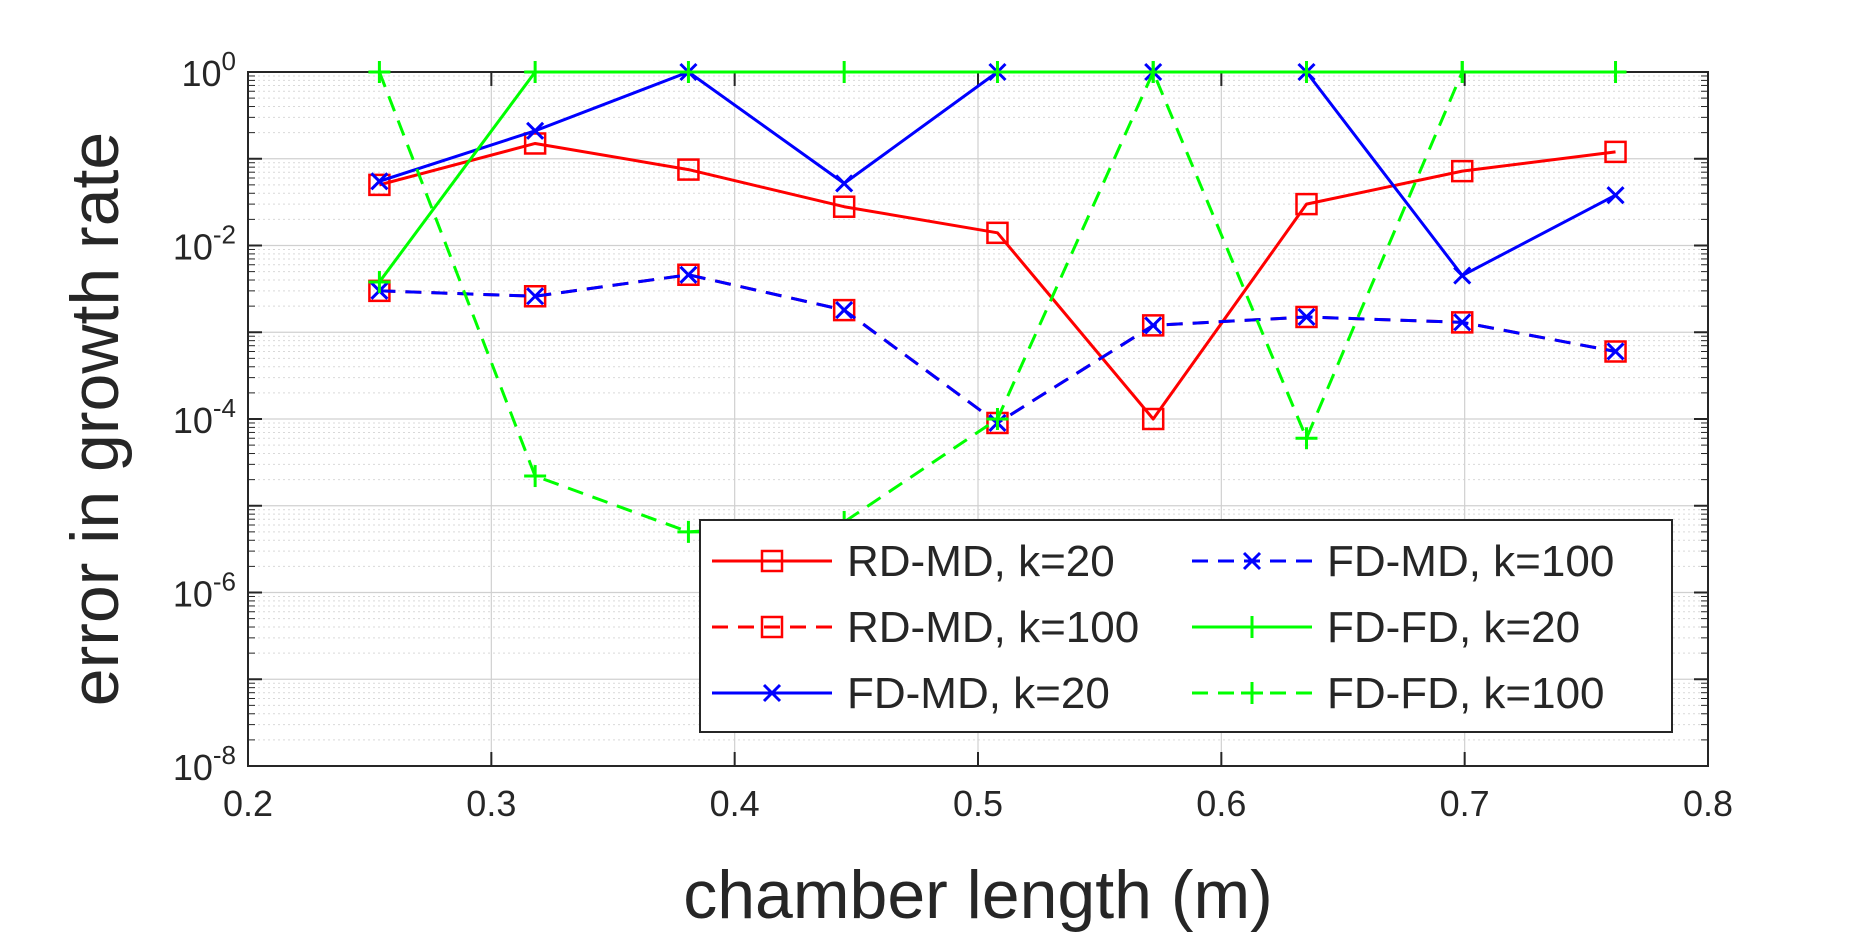 This screenshot has height=938, width=1875. I want to click on legend-label: FD-MD, k=20, so click(978, 693).